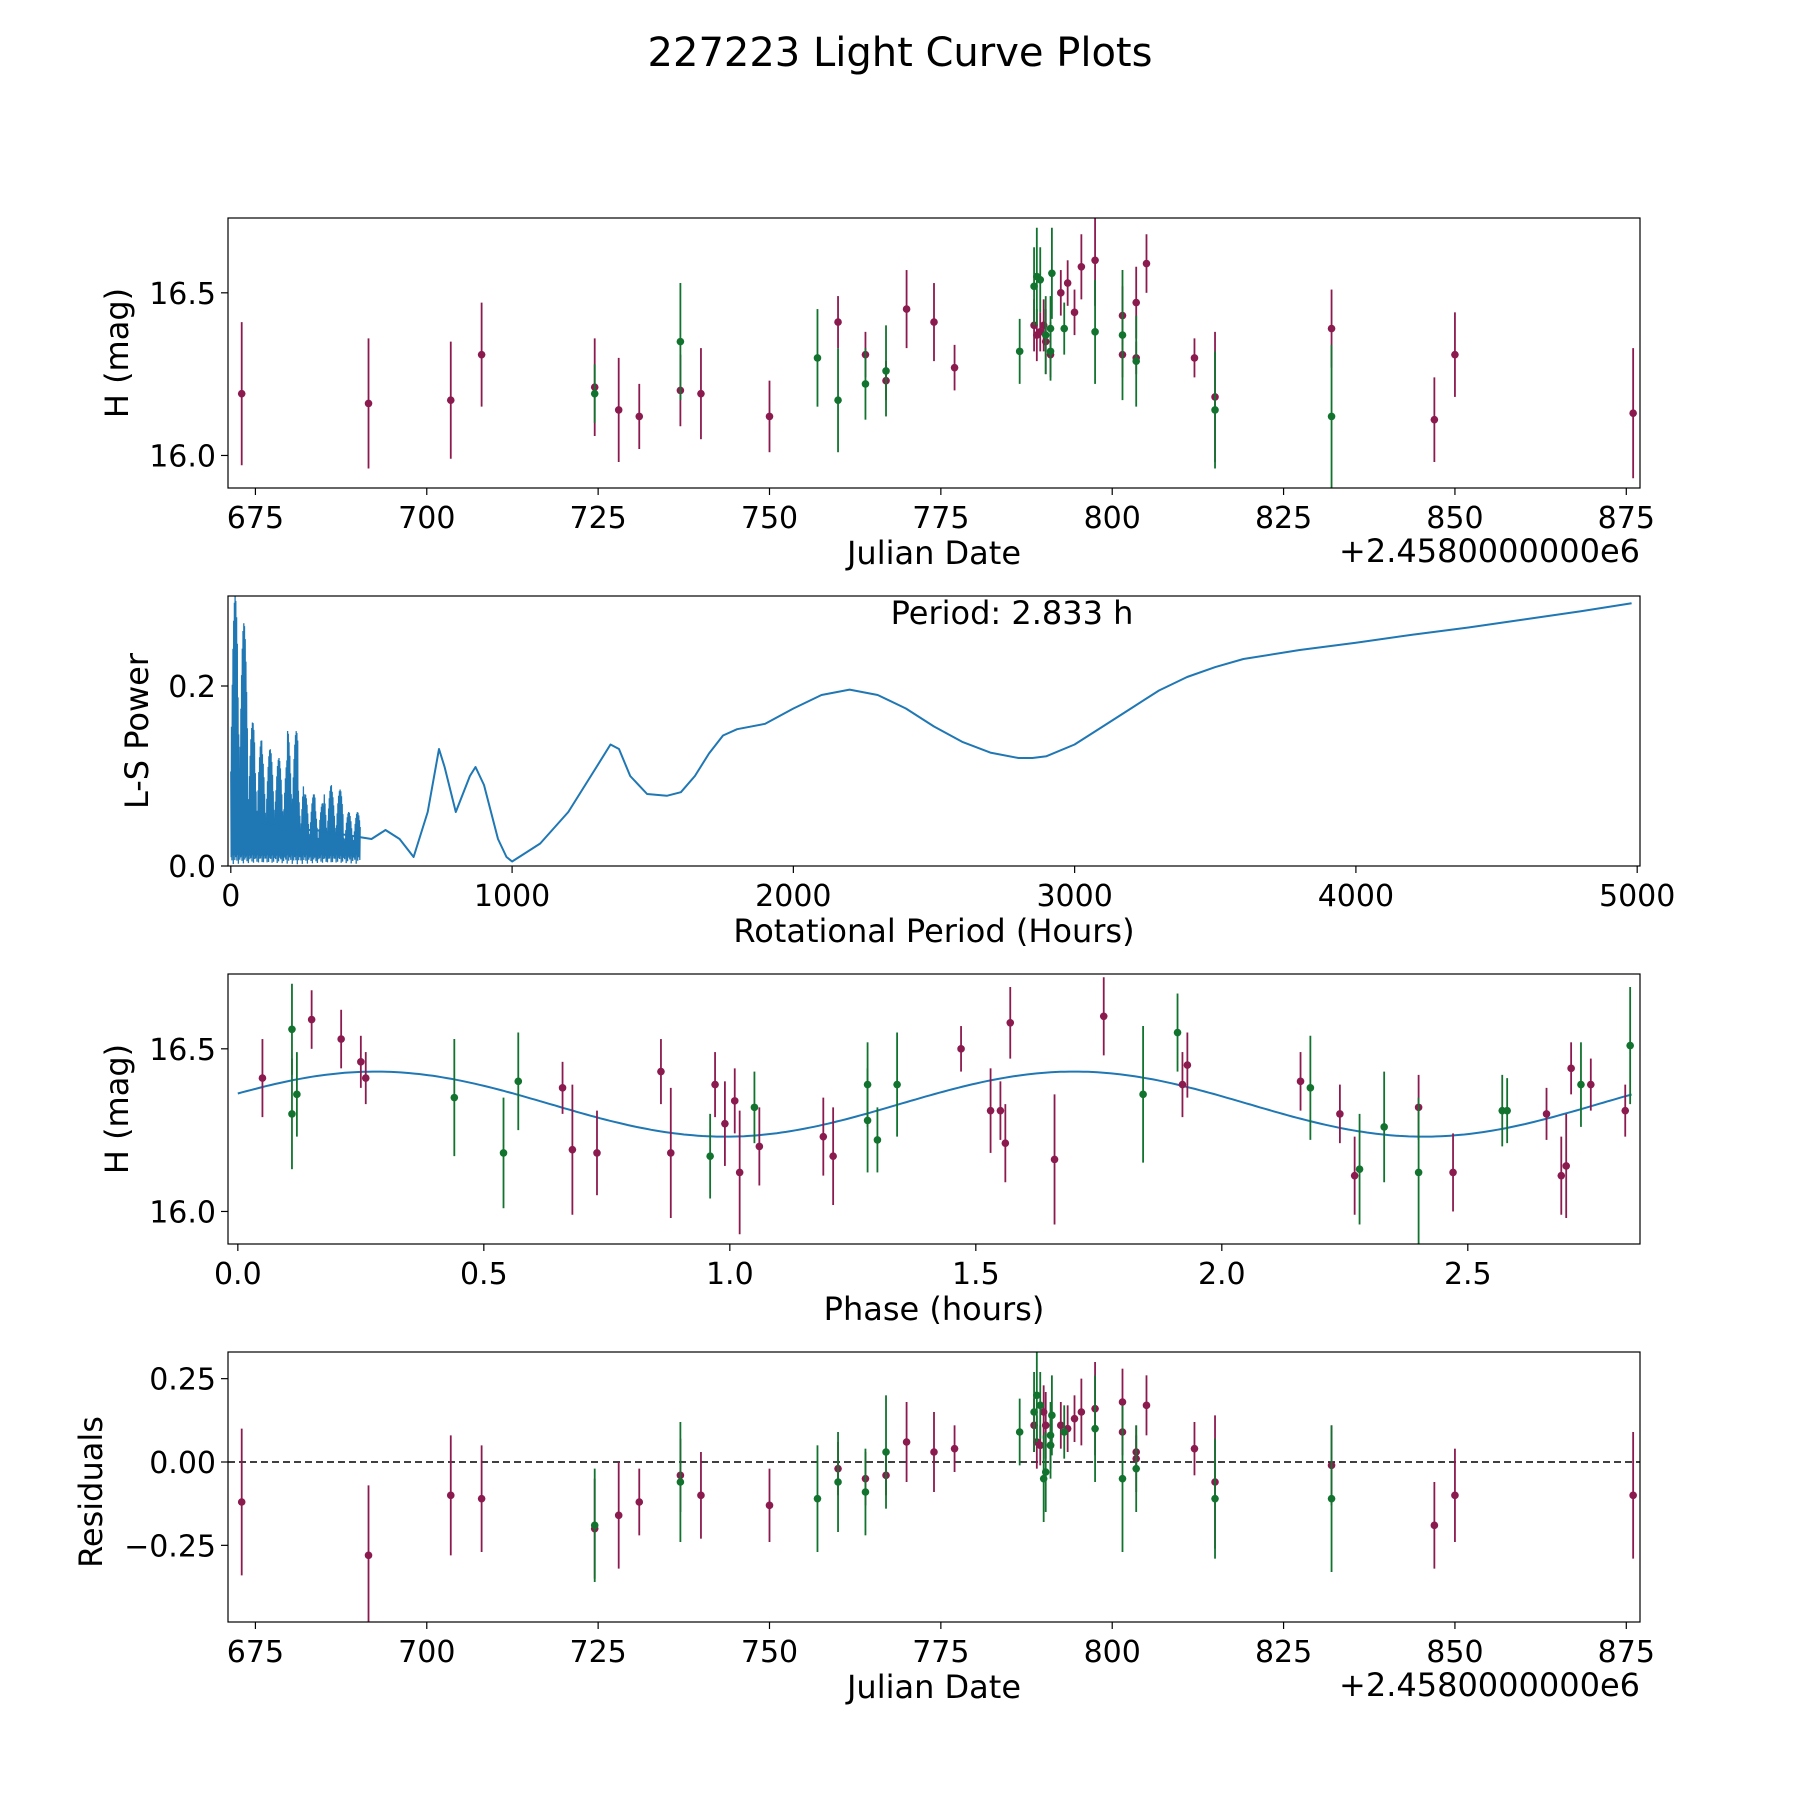  Describe the element at coordinates (192, 867) in the screenshot. I see `y-tick-label: 0.0` at that location.